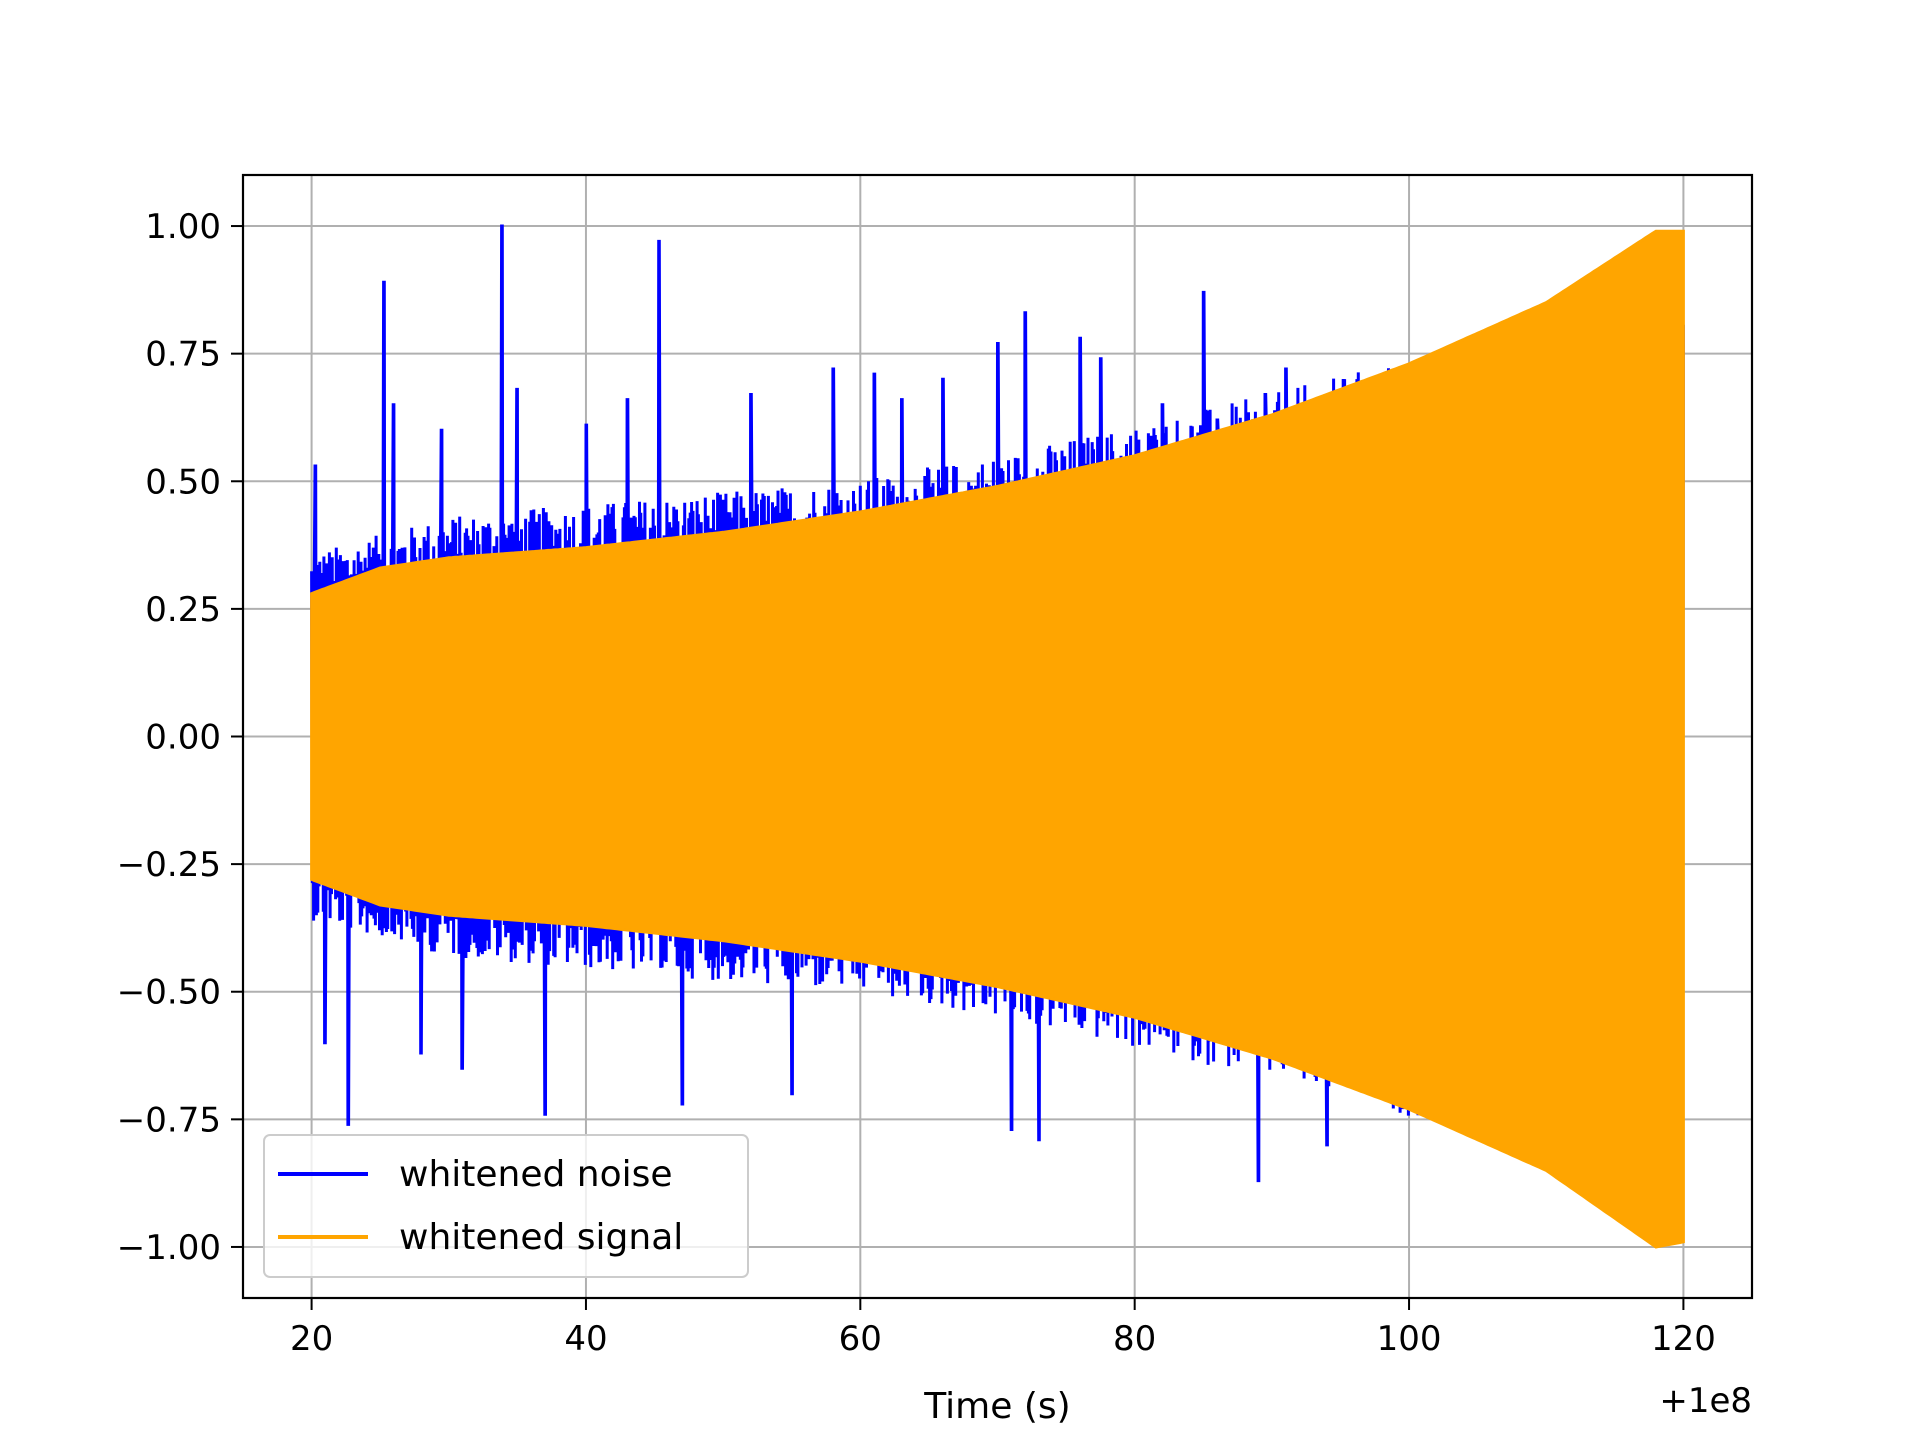 Image resolution: width=1920 pixels, height=1440 pixels. I want to click on x-tick-label: 60, so click(860, 1339).